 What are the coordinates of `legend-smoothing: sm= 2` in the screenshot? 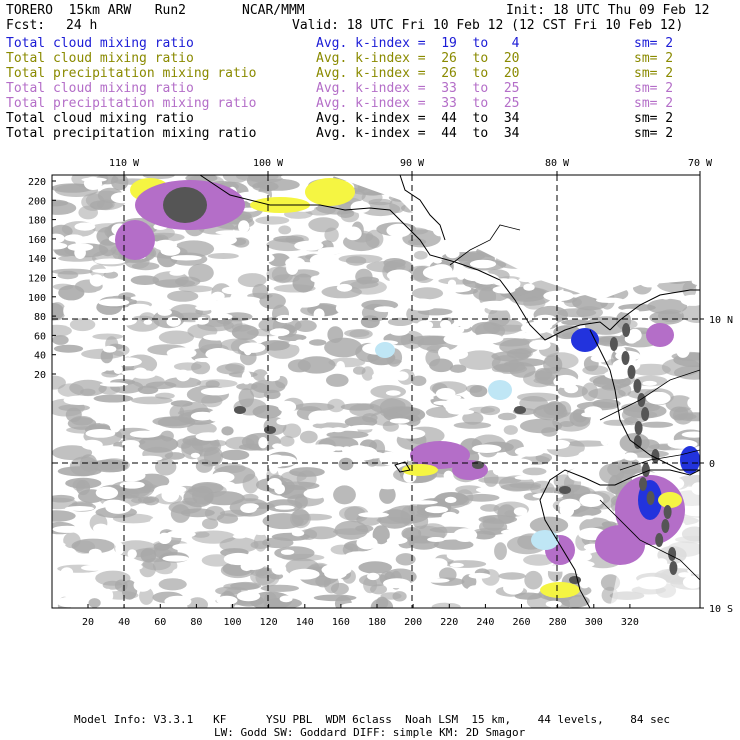 It's located at (654, 133).